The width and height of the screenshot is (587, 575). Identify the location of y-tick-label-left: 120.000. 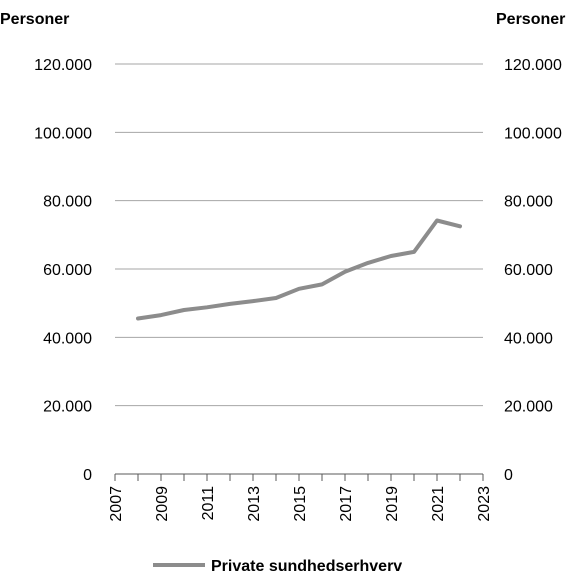
(63, 65).